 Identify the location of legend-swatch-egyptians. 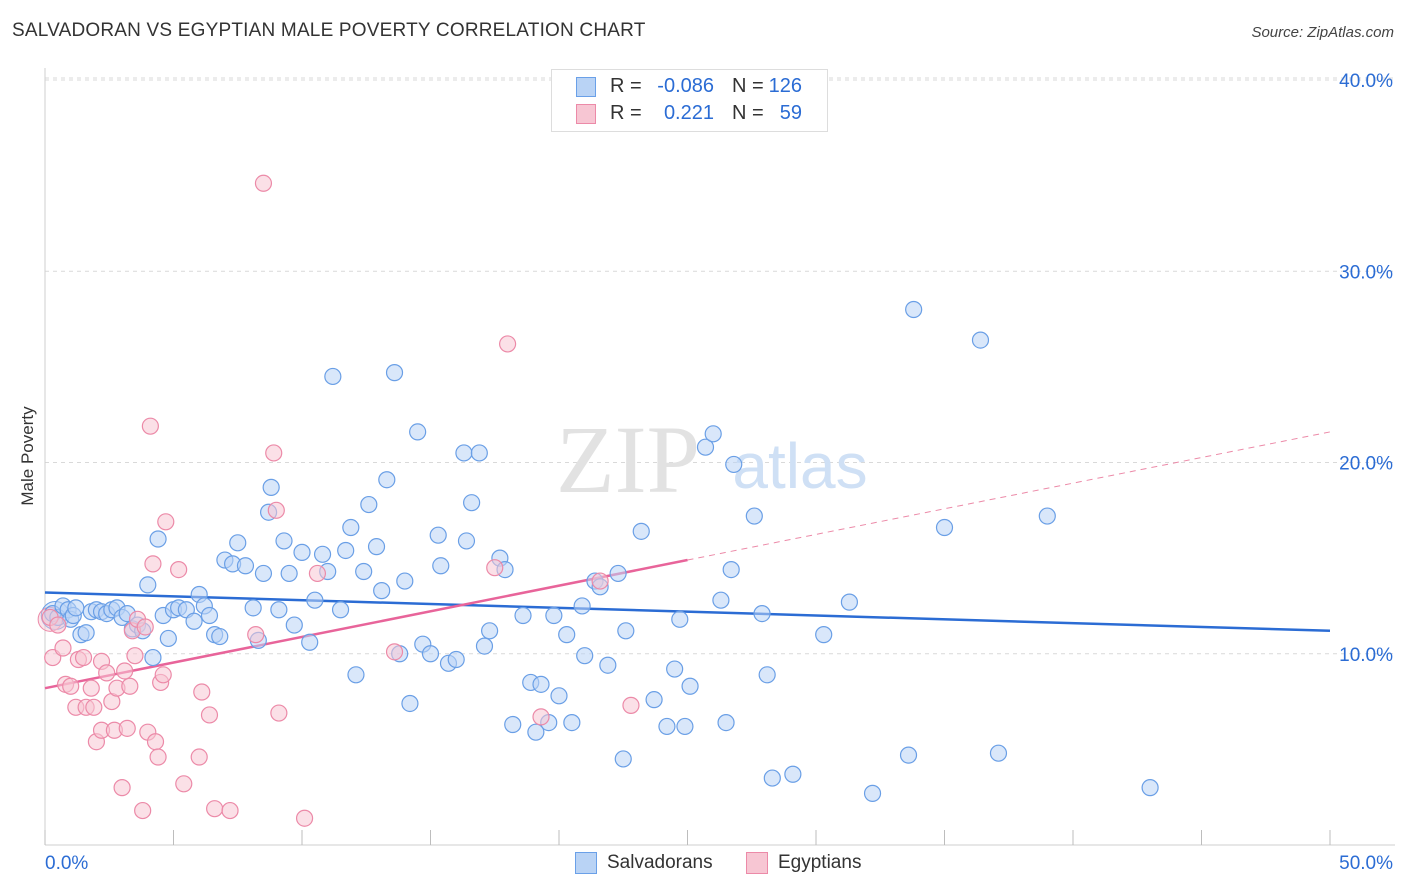
(757, 863).